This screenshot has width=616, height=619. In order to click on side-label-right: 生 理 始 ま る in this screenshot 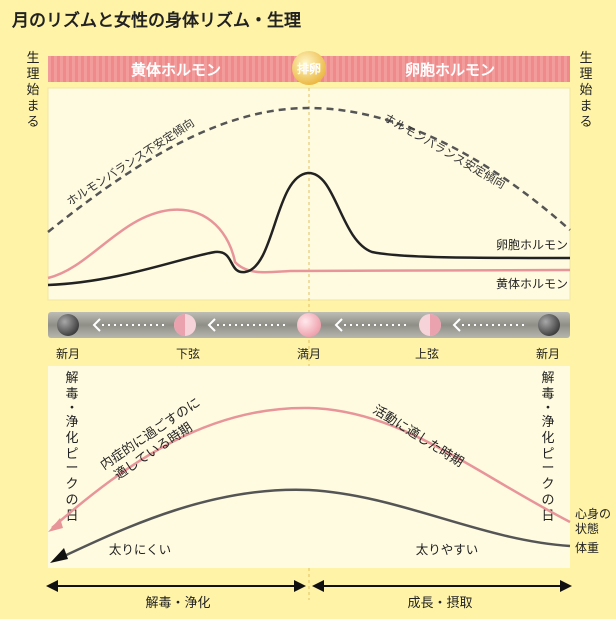, I will do `click(585, 90)`.